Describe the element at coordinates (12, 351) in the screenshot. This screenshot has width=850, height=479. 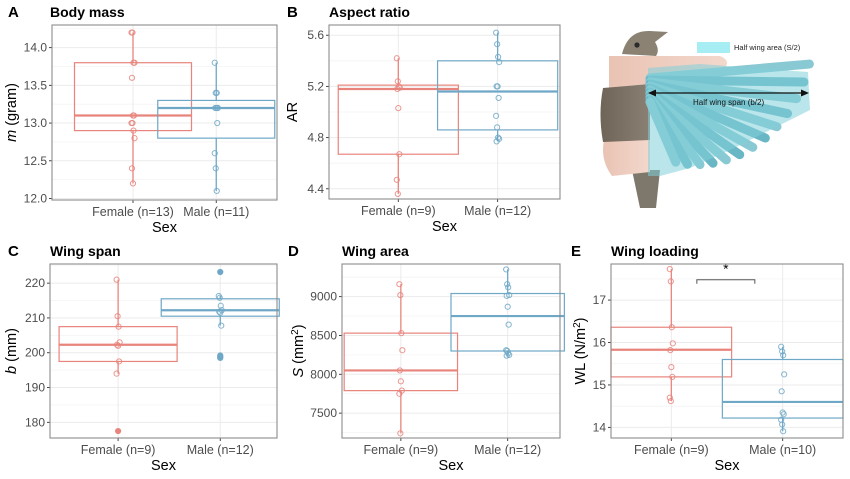
I see `y-axis-label: b (mm)` at that location.